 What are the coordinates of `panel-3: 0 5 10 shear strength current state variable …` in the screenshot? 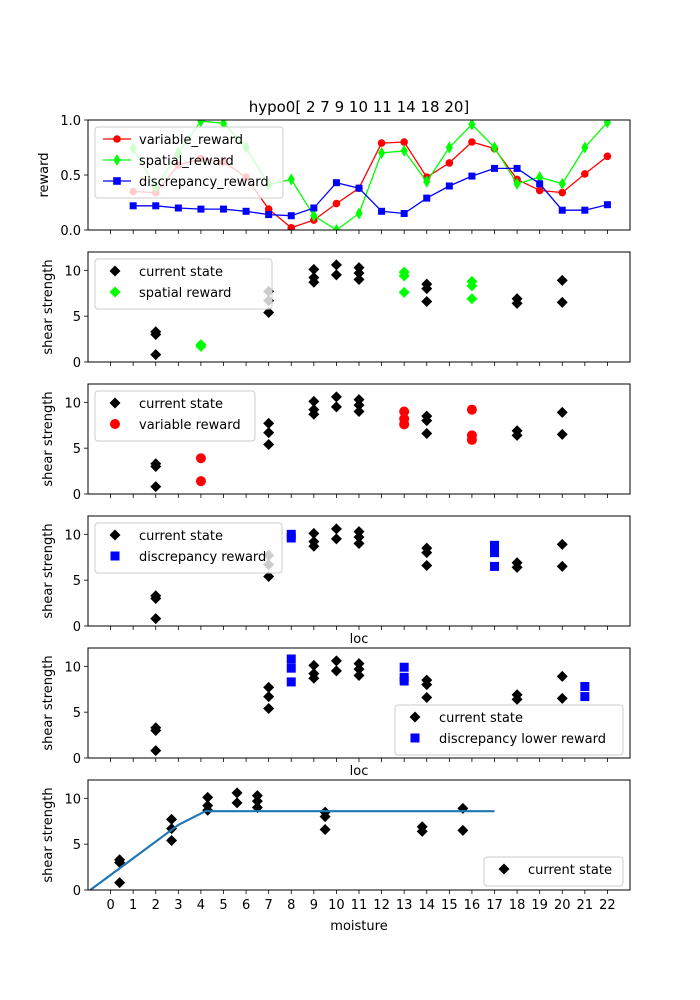 It's located at (336, 443).